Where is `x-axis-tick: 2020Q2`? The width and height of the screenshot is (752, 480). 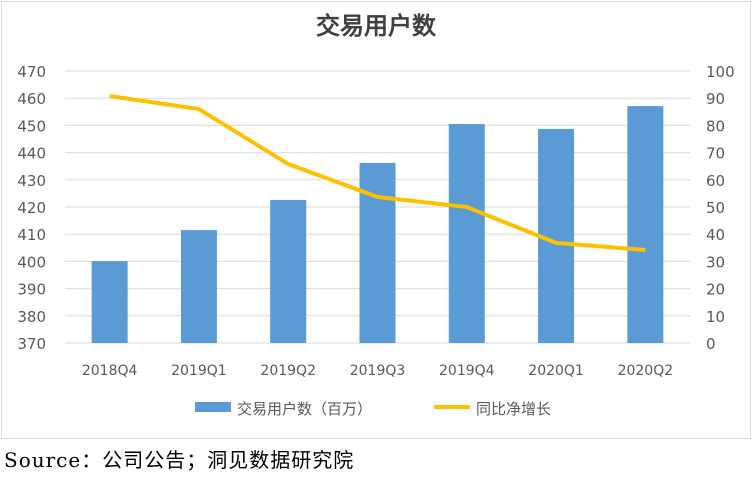 x-axis-tick: 2020Q2 is located at coordinates (646, 371).